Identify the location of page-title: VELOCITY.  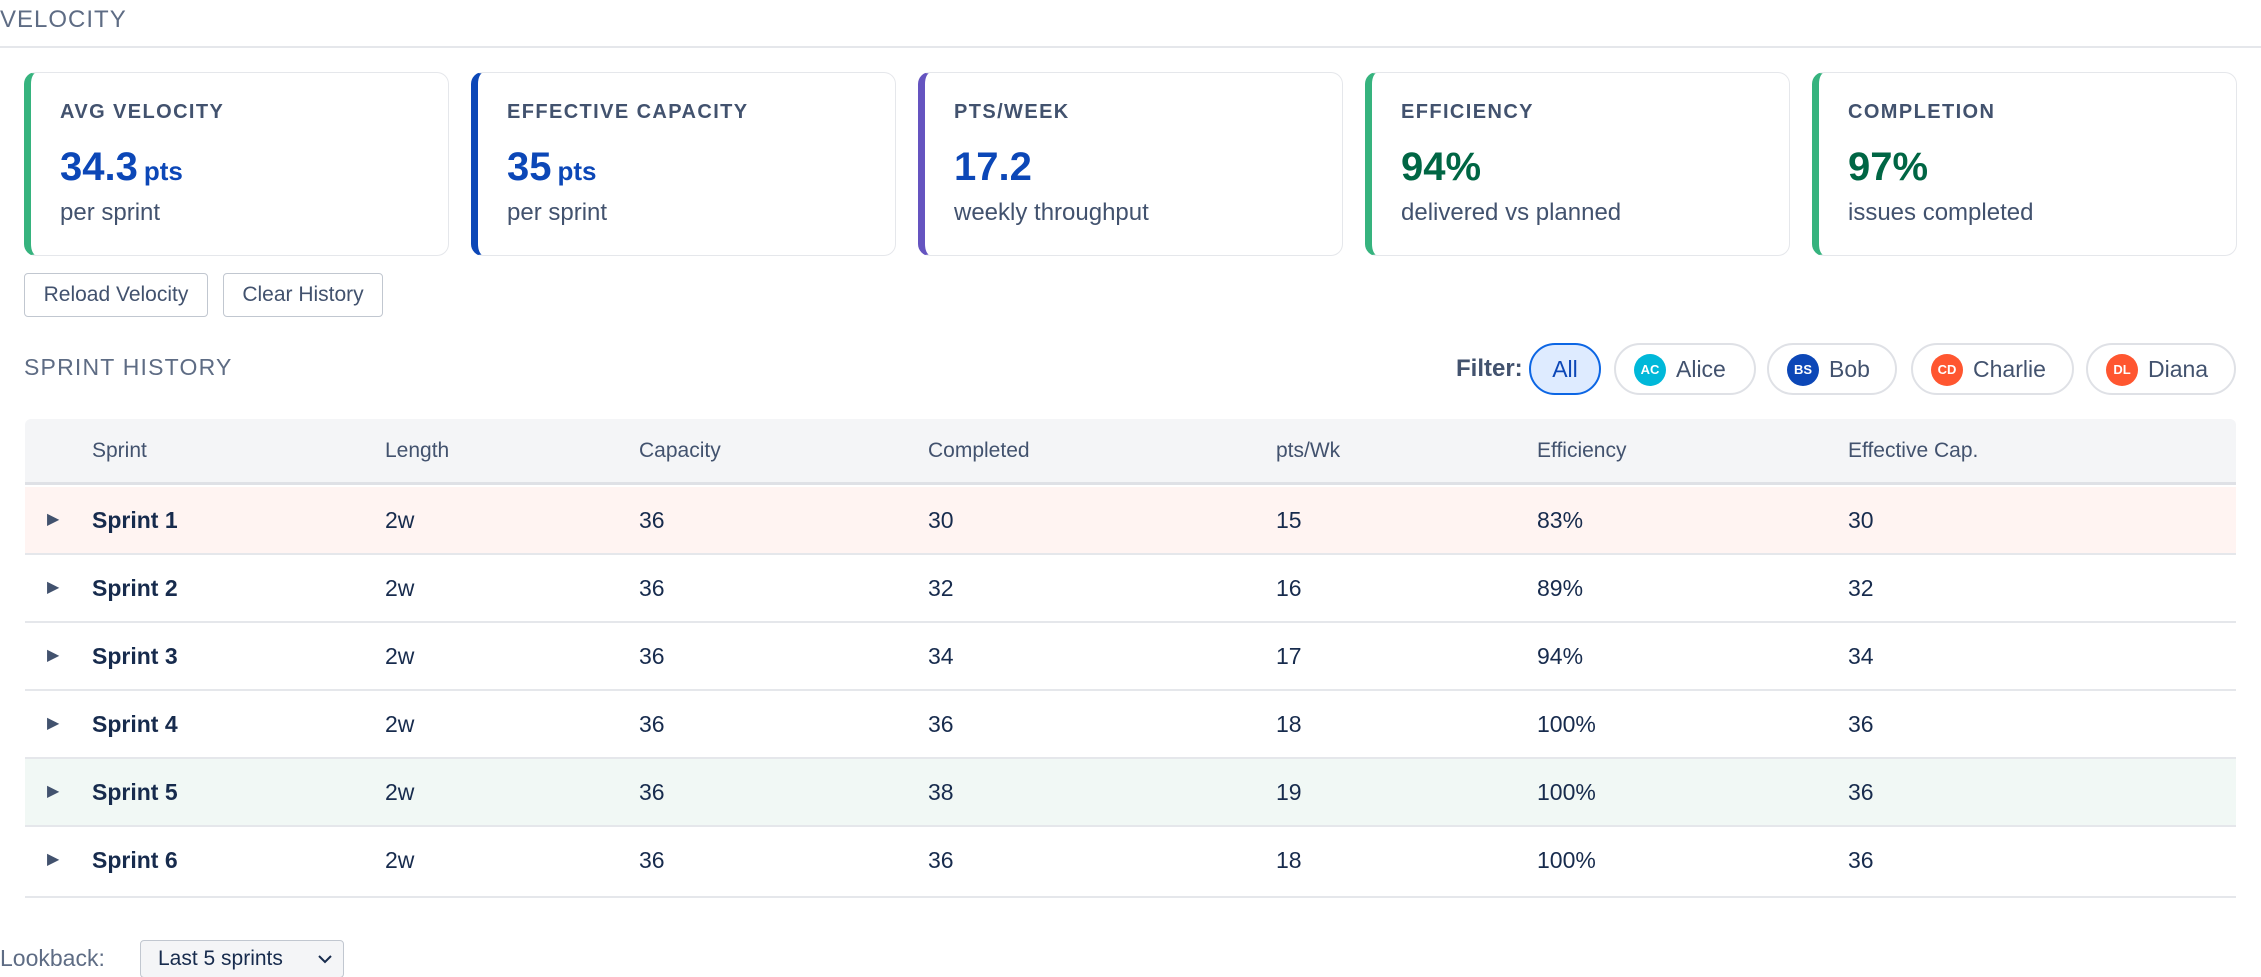
(63, 19).